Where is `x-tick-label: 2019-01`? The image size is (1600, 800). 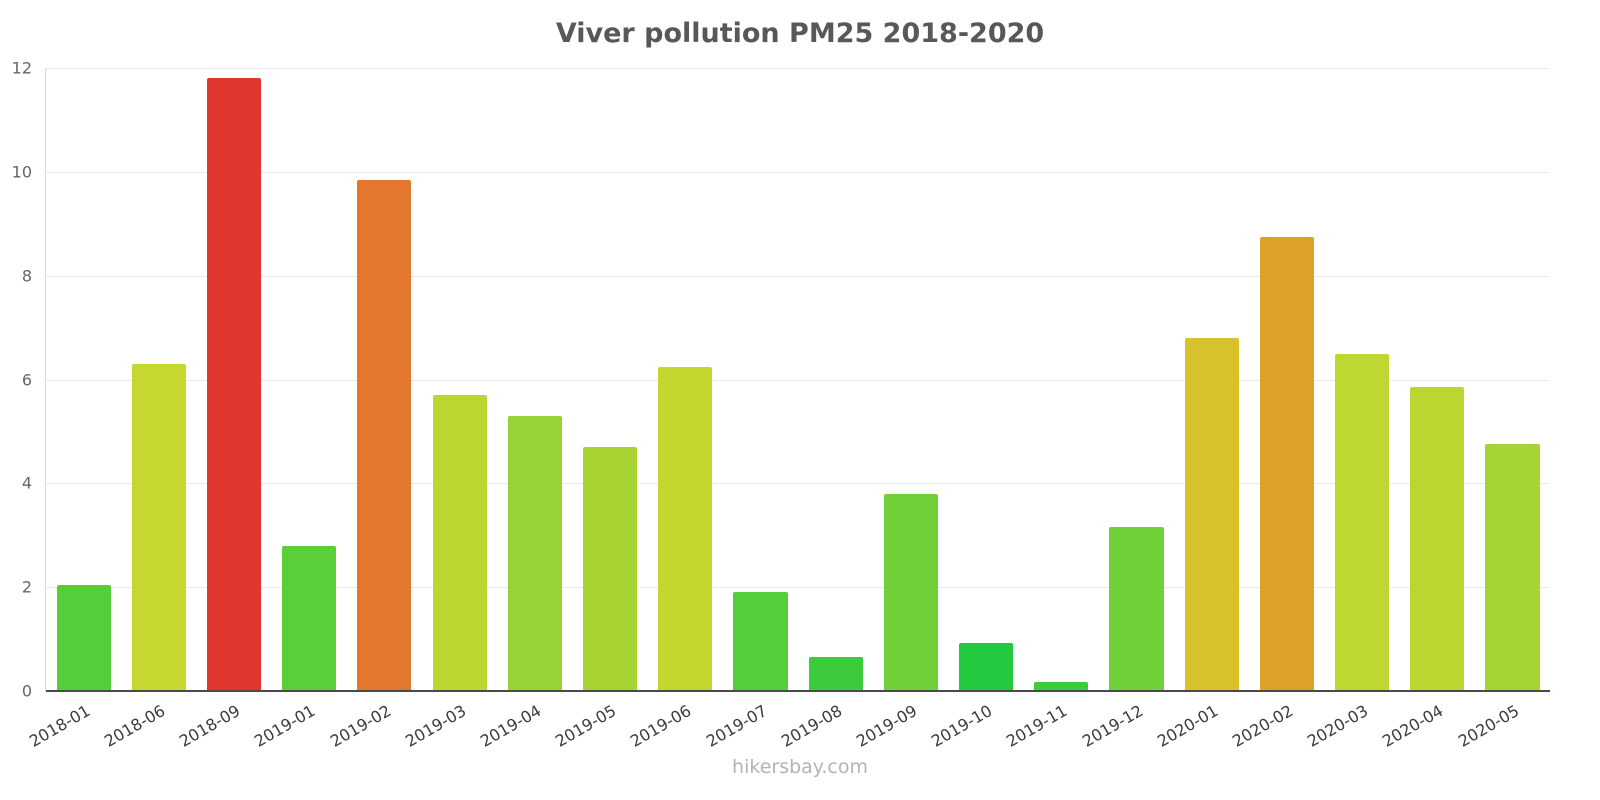 x-tick-label: 2019-01 is located at coordinates (285, 726).